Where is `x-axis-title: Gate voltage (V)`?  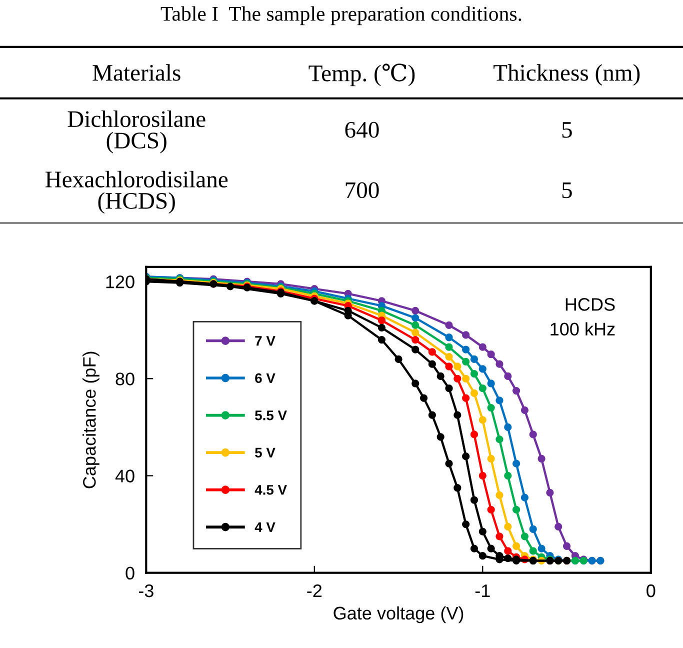 x-axis-title: Gate voltage (V) is located at coordinates (399, 615).